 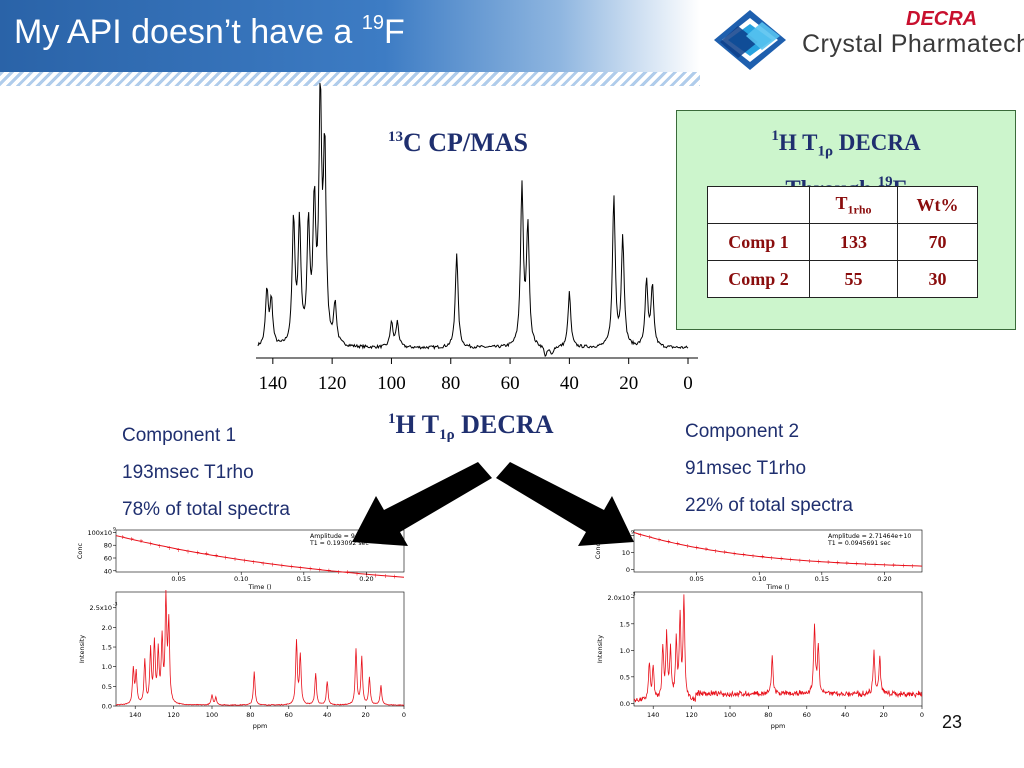 I want to click on c2-decay-x-axis-label: Time (), so click(x=777, y=587).